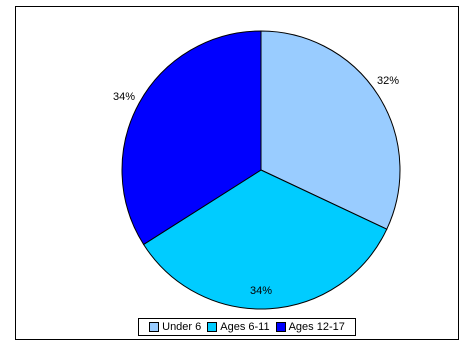 The width and height of the screenshot is (468, 358). I want to click on legend: Under 6 Ages 6-11 Ages 12-17, so click(247, 327).